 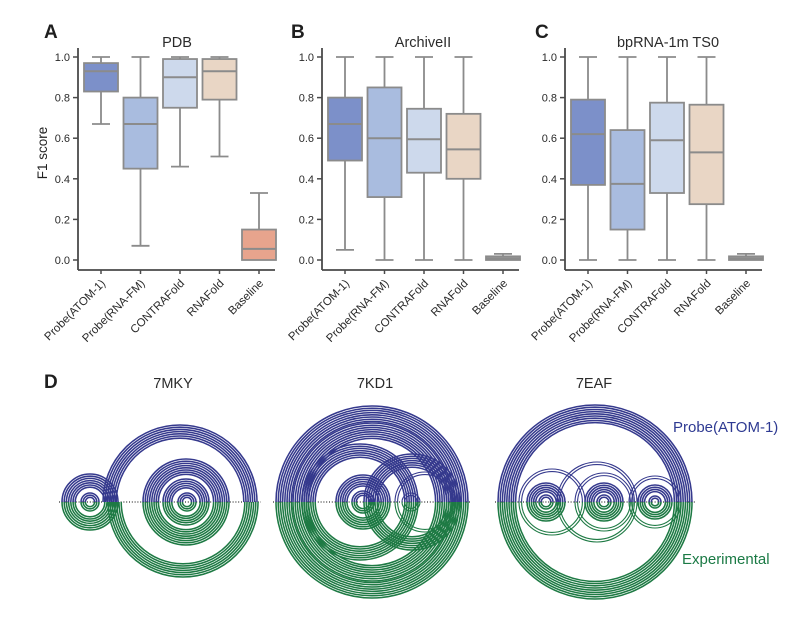 What do you see at coordinates (62, 261) in the screenshot?
I see `y-tick-label: 0.0` at bounding box center [62, 261].